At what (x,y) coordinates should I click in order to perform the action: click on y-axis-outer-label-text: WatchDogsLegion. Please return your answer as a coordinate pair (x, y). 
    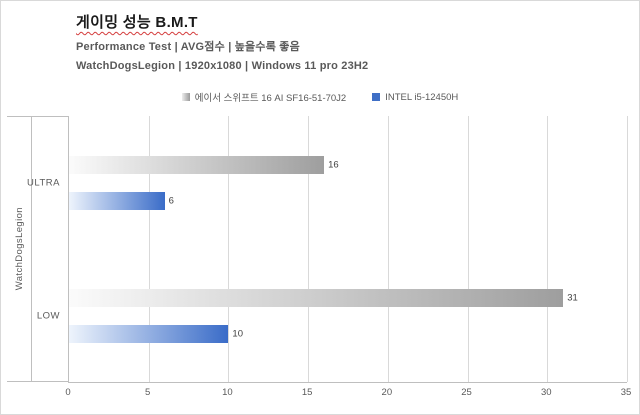
    Looking at the image, I should click on (19, 249).